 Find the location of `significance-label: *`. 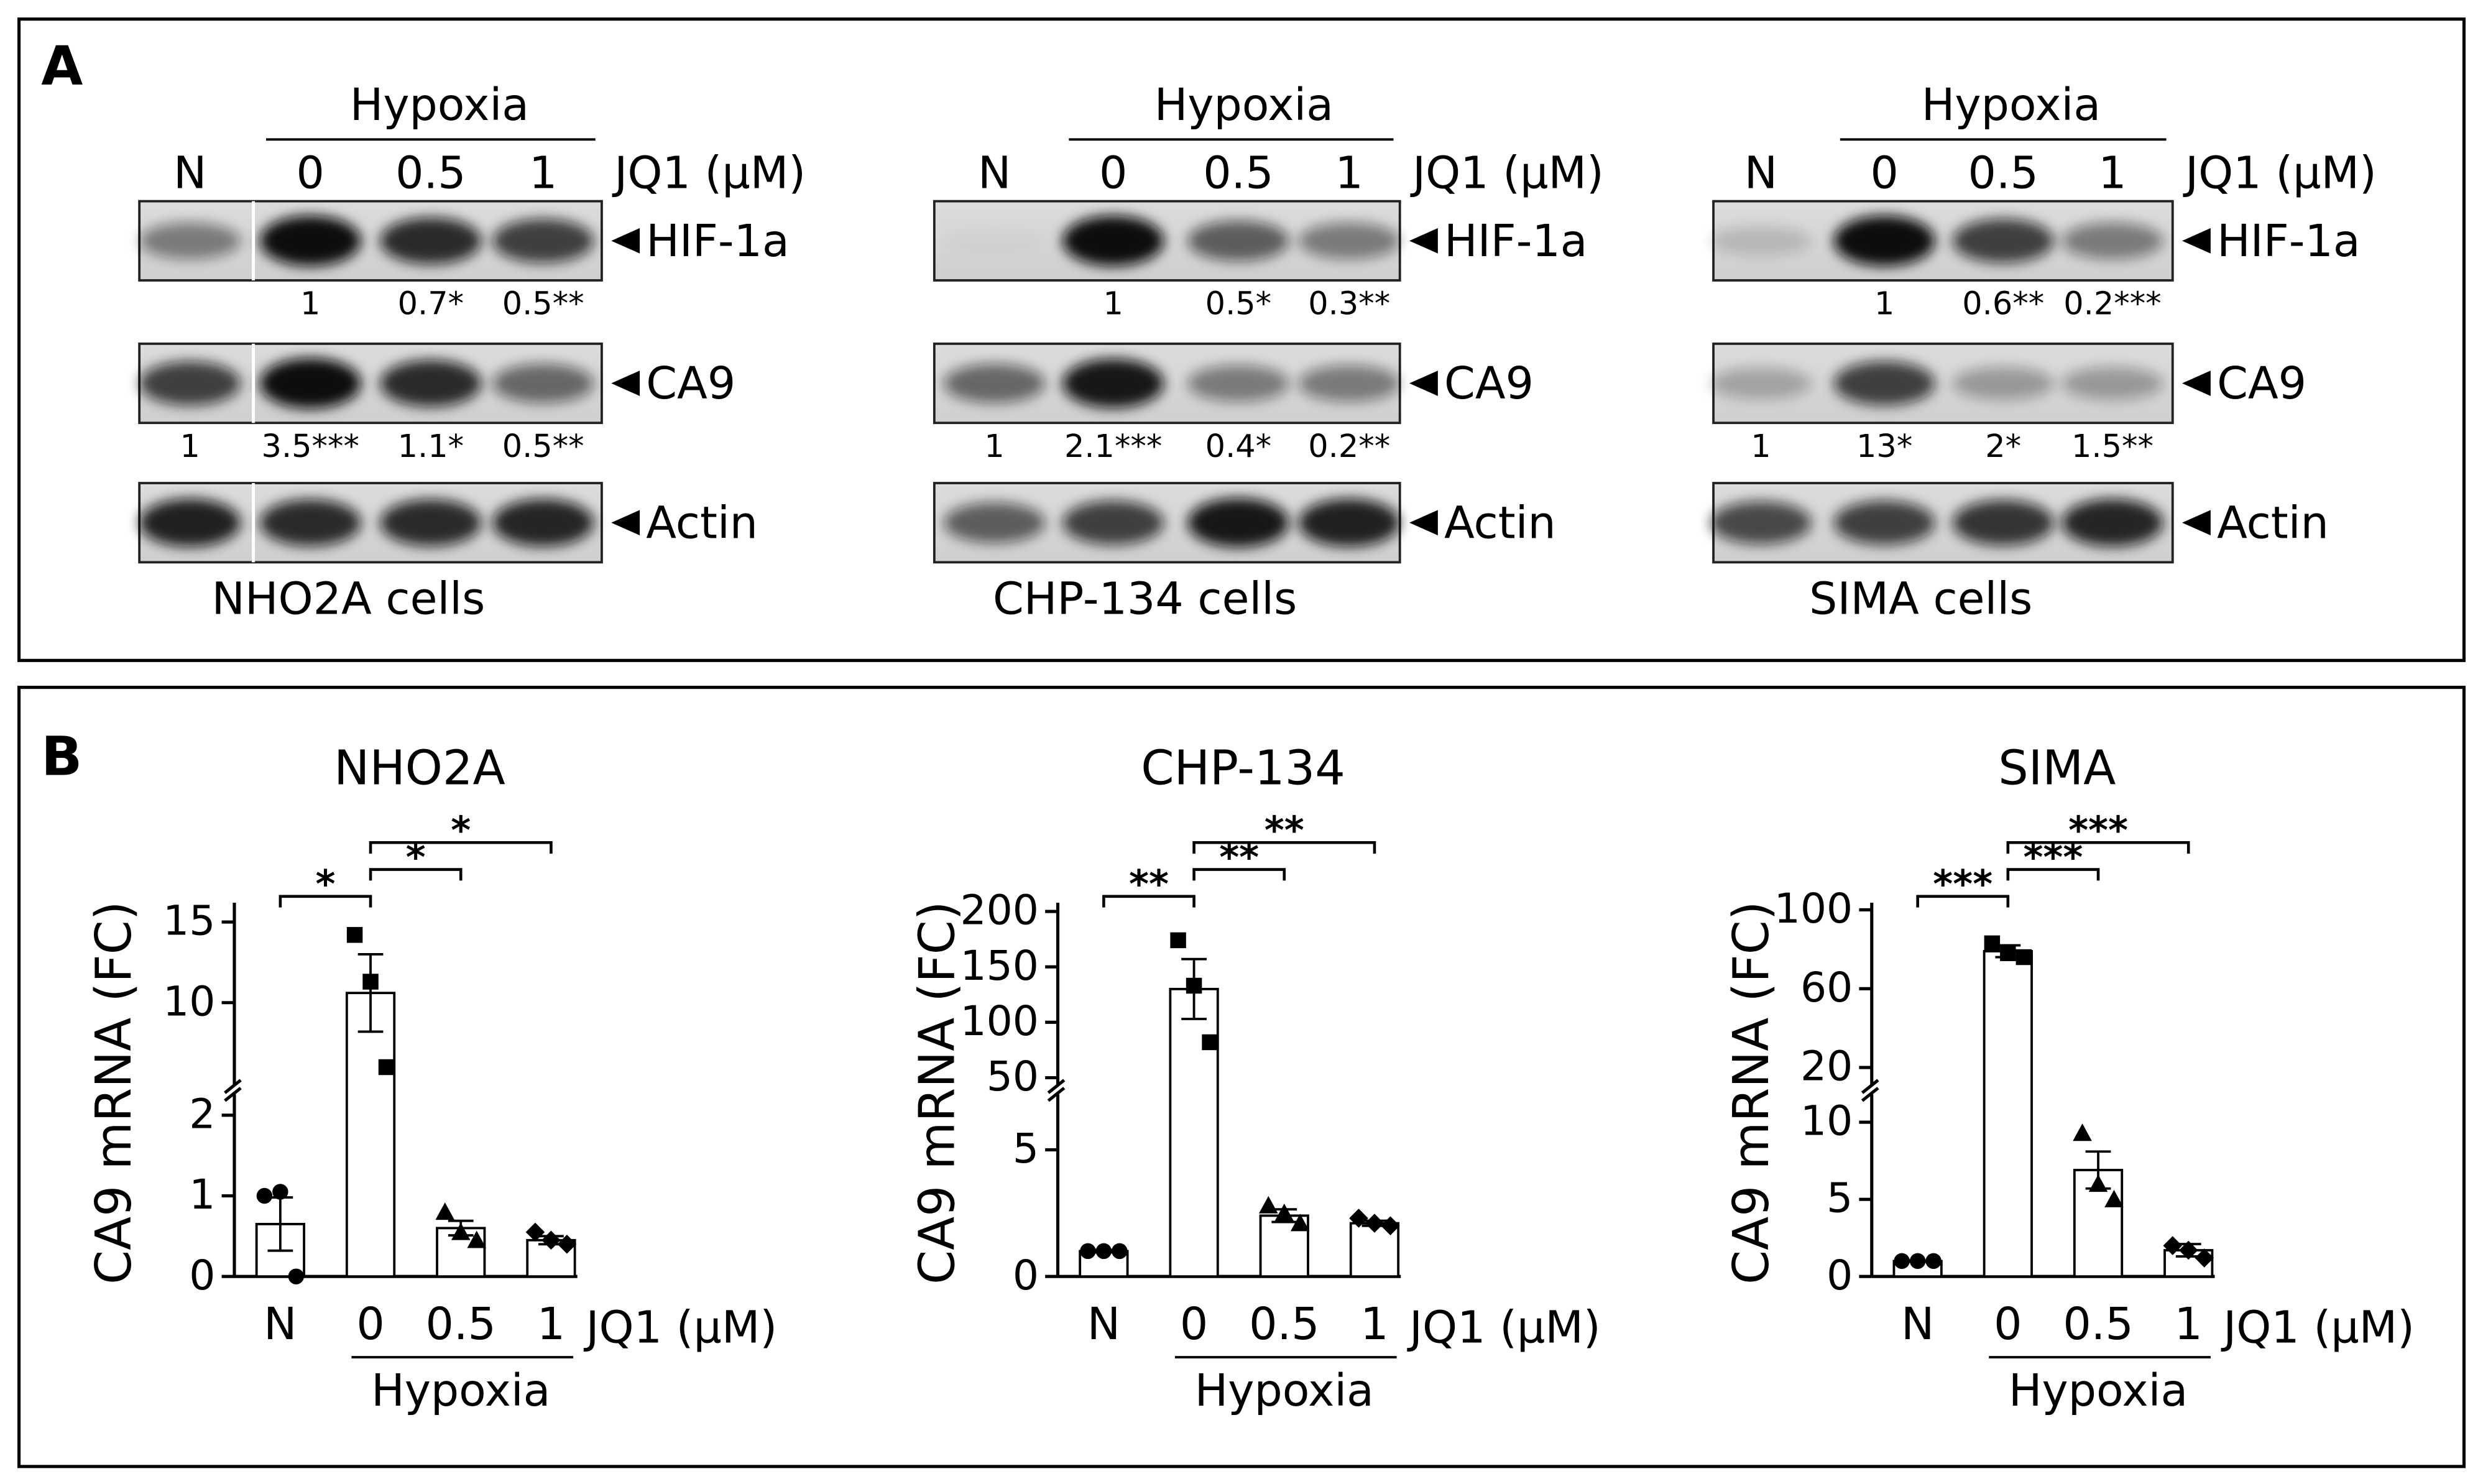

significance-label: * is located at coordinates (461, 831).